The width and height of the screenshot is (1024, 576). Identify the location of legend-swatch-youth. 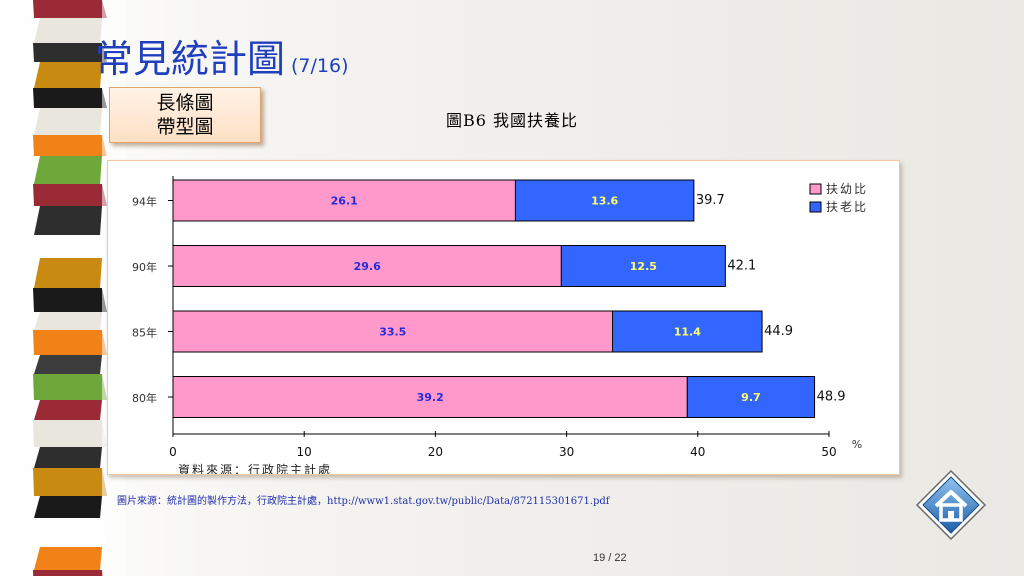
(815, 189).